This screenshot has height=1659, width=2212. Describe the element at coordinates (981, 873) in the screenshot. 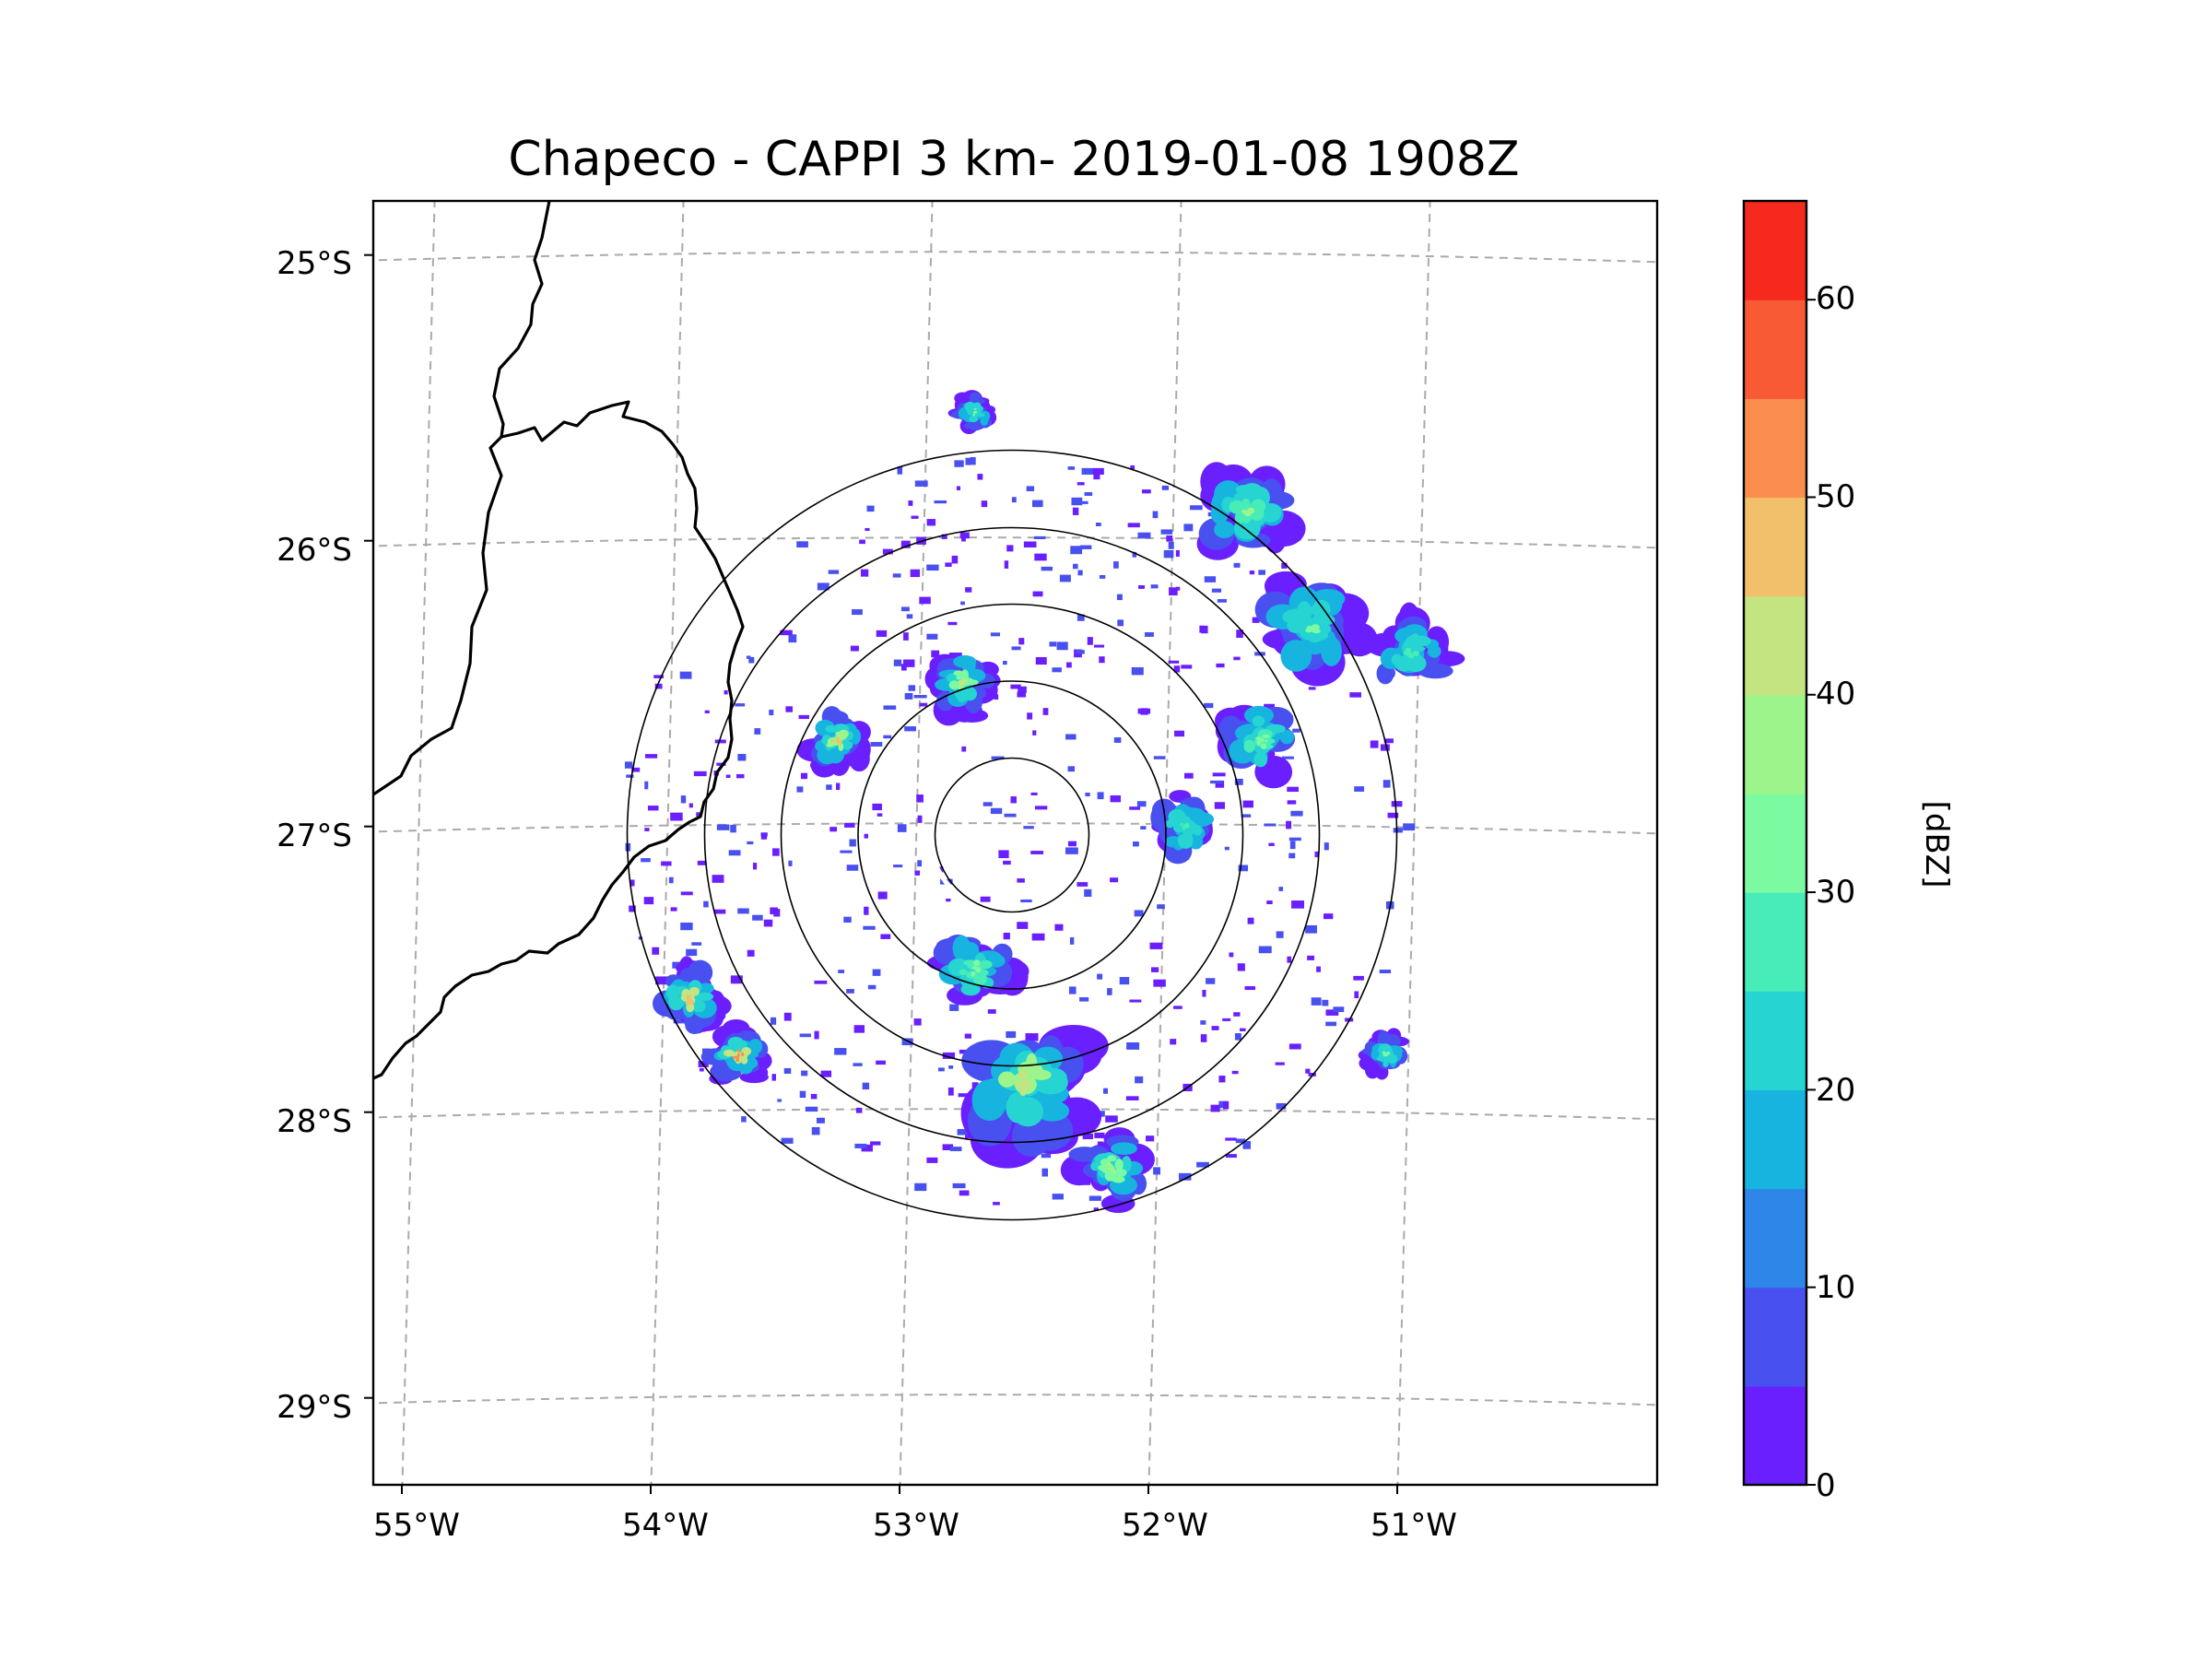

I see `blanking-arc` at that location.